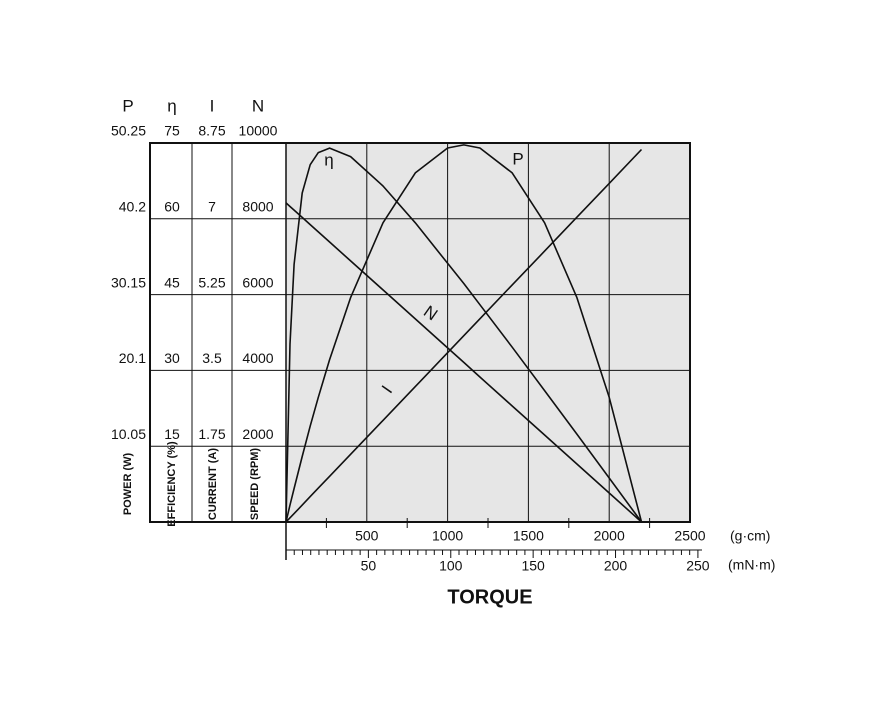 Image resolution: width=888 pixels, height=702 pixels. What do you see at coordinates (211, 434) in the screenshot?
I see `y-tick-label: 1.75` at bounding box center [211, 434].